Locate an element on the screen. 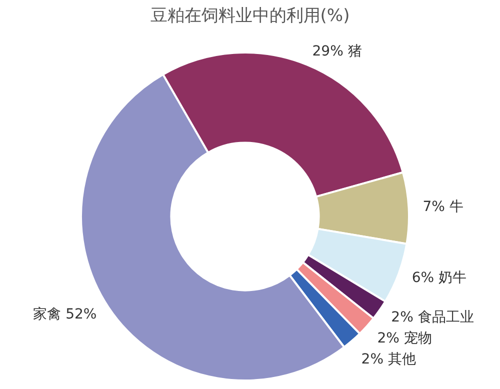 Image resolution: width=500 pixels, height=389 pixels. slice-label: 2% 其他 is located at coordinates (388, 360).